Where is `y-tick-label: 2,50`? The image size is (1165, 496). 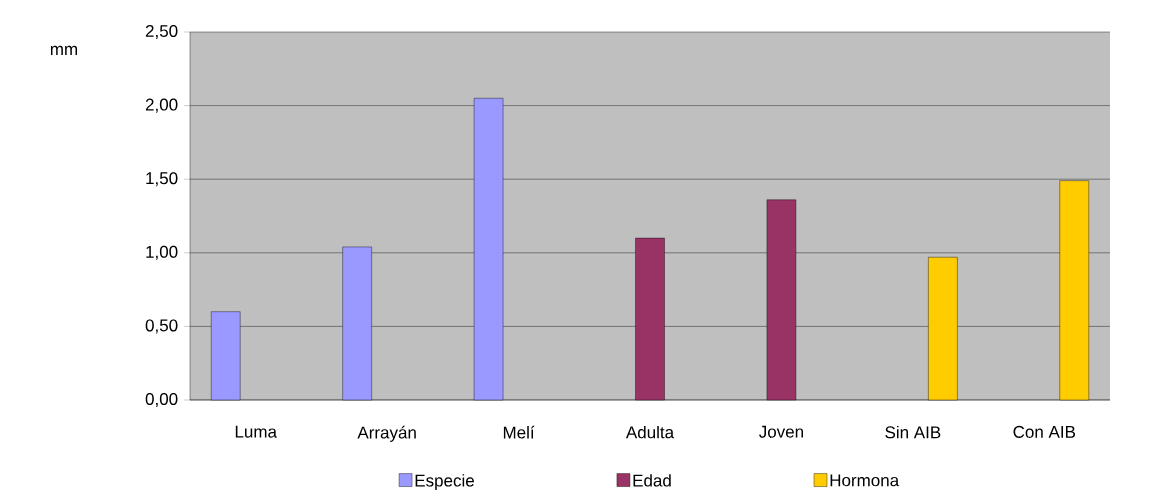 y-tick-label: 2,50 is located at coordinates (161, 32).